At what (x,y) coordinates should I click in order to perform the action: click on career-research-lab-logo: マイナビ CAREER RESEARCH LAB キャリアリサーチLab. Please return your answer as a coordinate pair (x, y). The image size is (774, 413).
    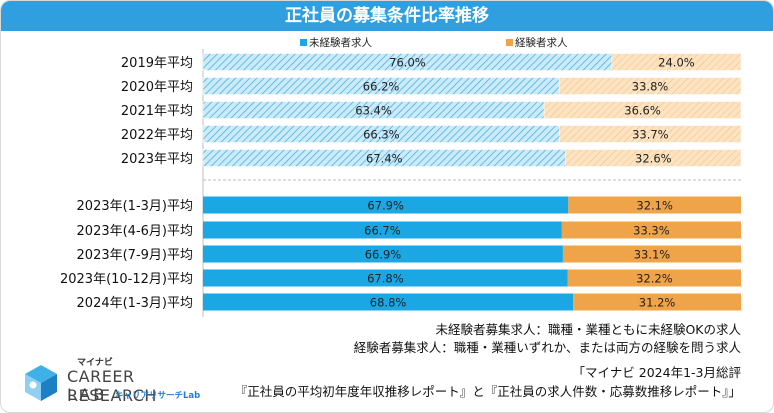
    Looking at the image, I should click on (119, 382).